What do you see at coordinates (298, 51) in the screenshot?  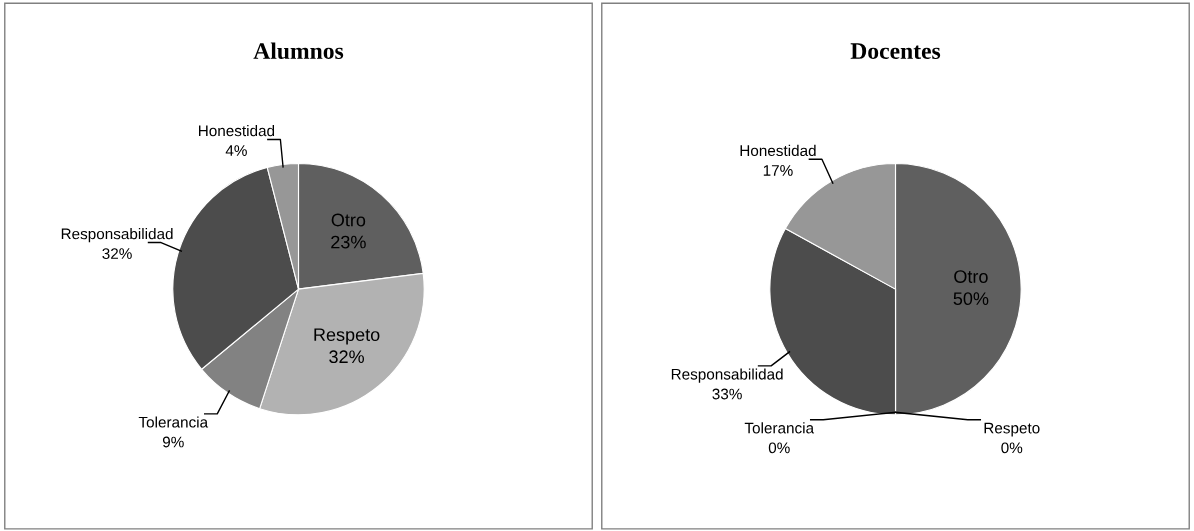 I see `chart-title: Alumnos` at bounding box center [298, 51].